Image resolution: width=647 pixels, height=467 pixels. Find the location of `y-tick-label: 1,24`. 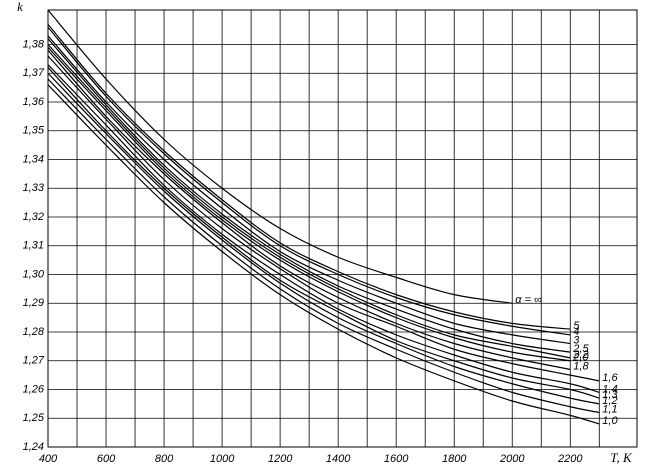

y-tick-label: 1,24 is located at coordinates (33, 447).